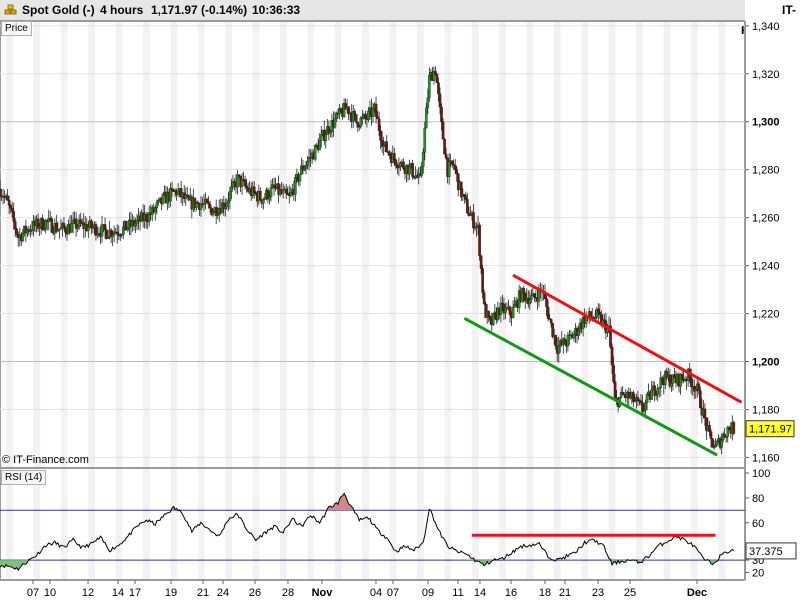  I want to click on clock-time: 10:36:33, so click(276, 10).